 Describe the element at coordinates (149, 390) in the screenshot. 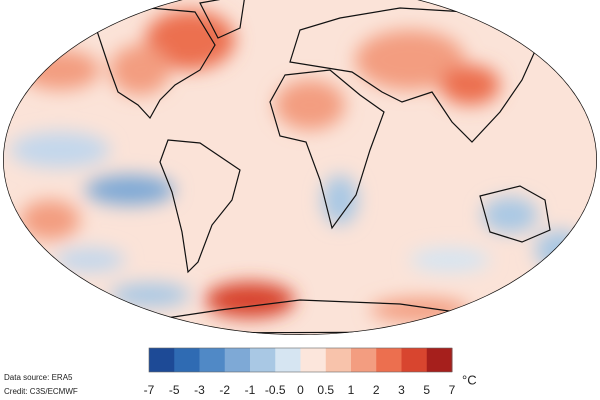

I see `colorbar-label: -7` at that location.